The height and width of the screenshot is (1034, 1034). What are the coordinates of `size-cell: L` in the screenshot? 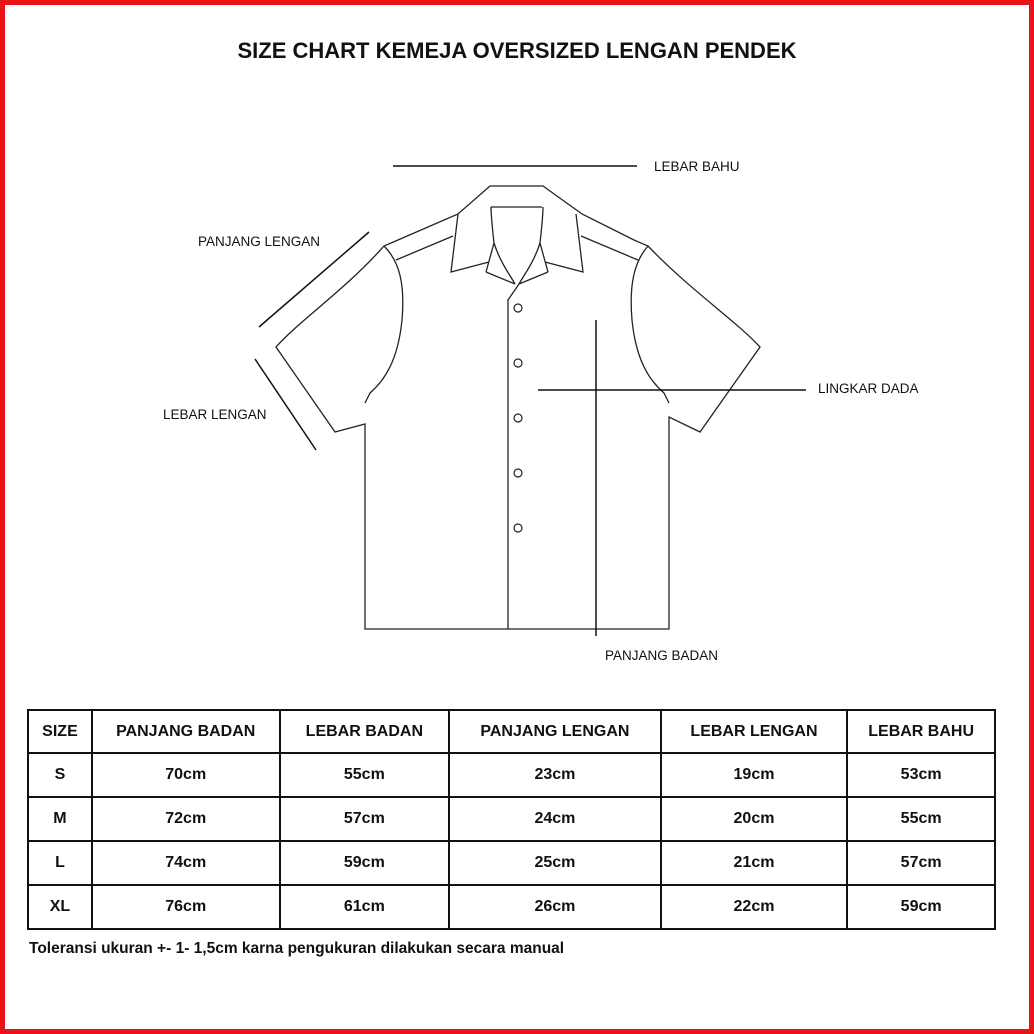 It's located at (60, 863).